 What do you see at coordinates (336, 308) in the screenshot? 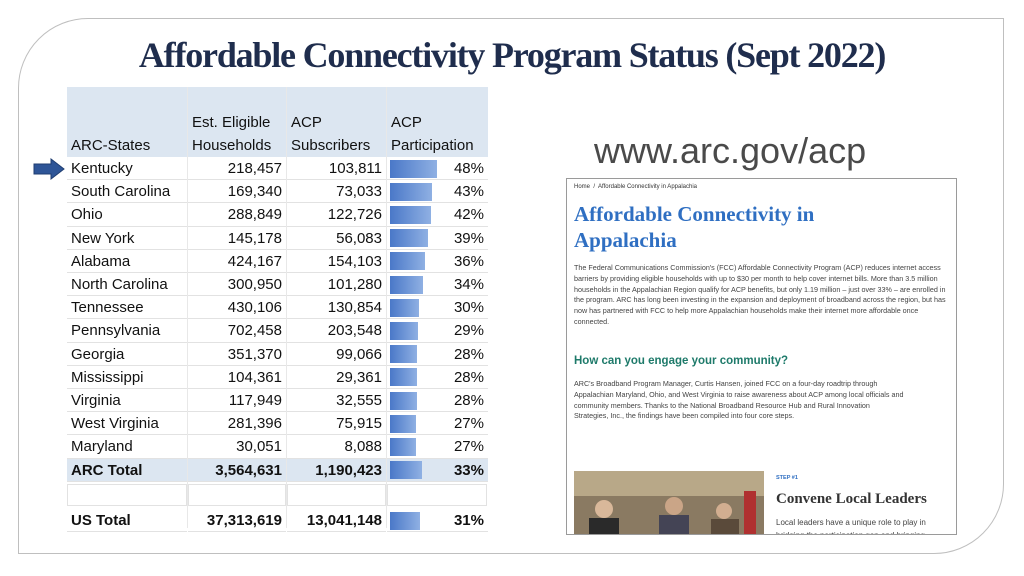
I see `number-cell: 130,854` at bounding box center [336, 308].